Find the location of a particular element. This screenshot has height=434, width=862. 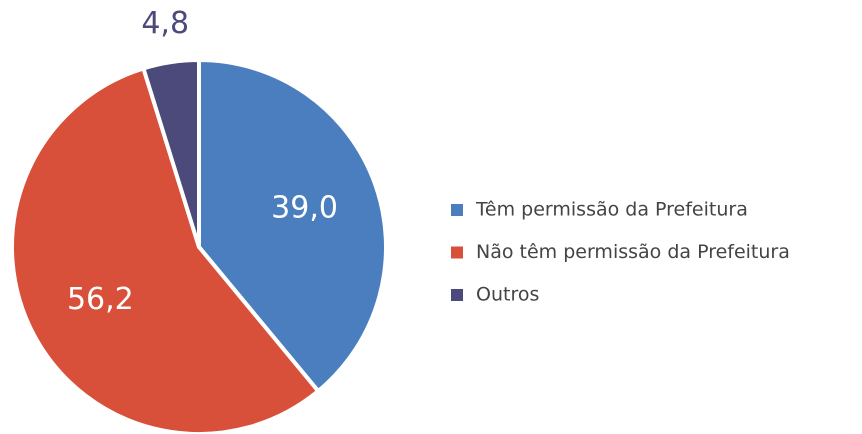

pie-slice is located at coordinates (171, 153).